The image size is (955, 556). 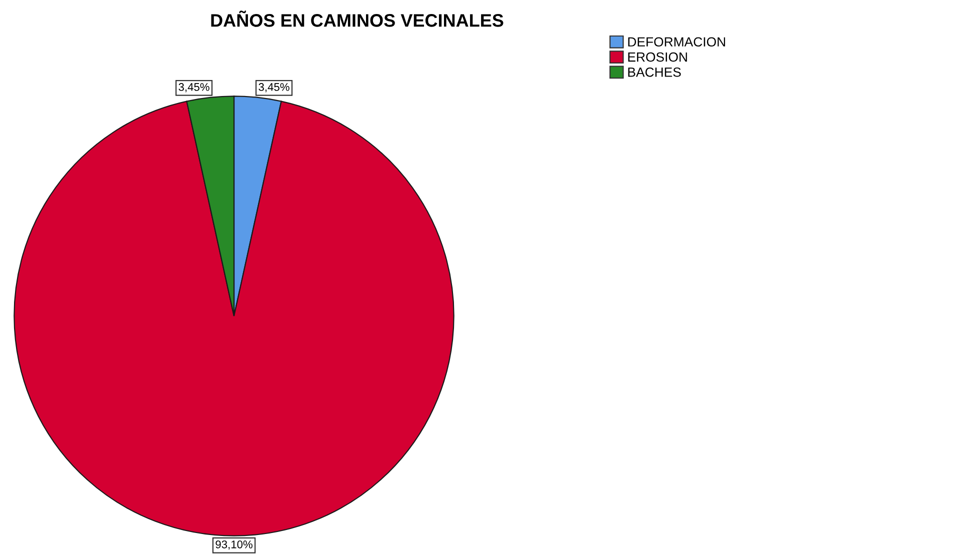 I want to click on chart-title: DAÑOS EN CAMINOS VECINALES, so click(x=357, y=18).